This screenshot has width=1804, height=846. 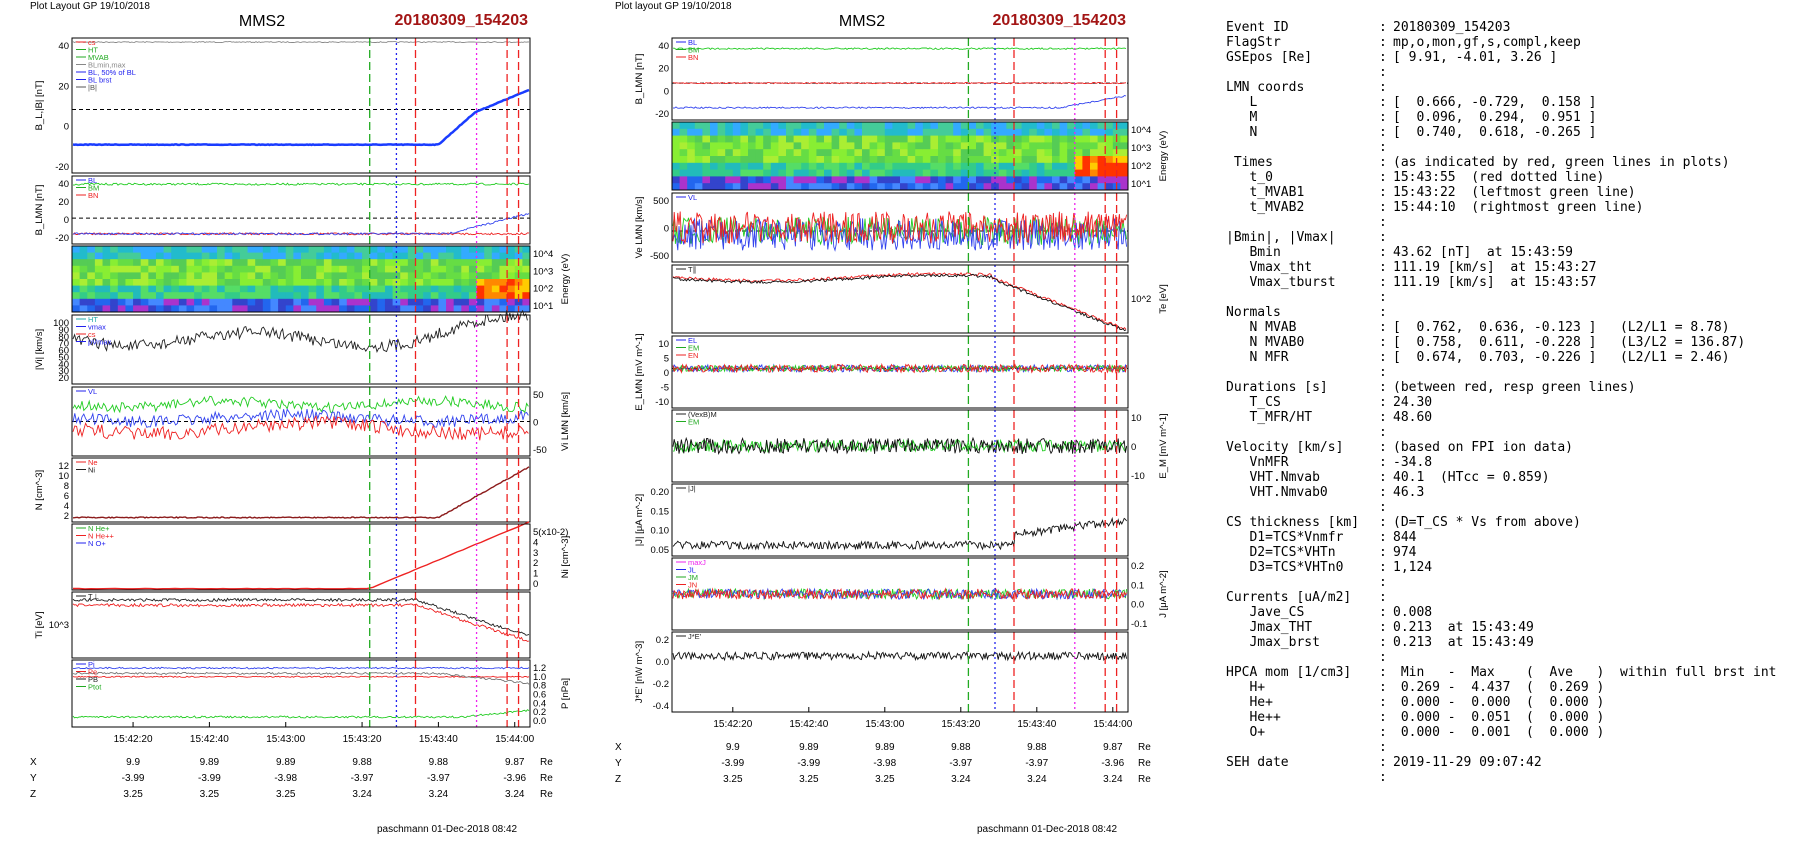 I want to click on y-tick-label: 40, so click(x=63, y=364).